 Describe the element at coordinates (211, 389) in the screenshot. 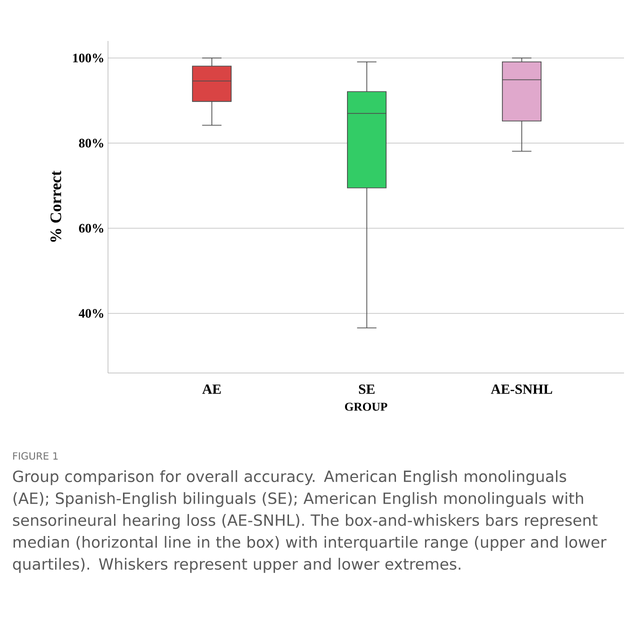

I see `x-tick-label: AE` at that location.